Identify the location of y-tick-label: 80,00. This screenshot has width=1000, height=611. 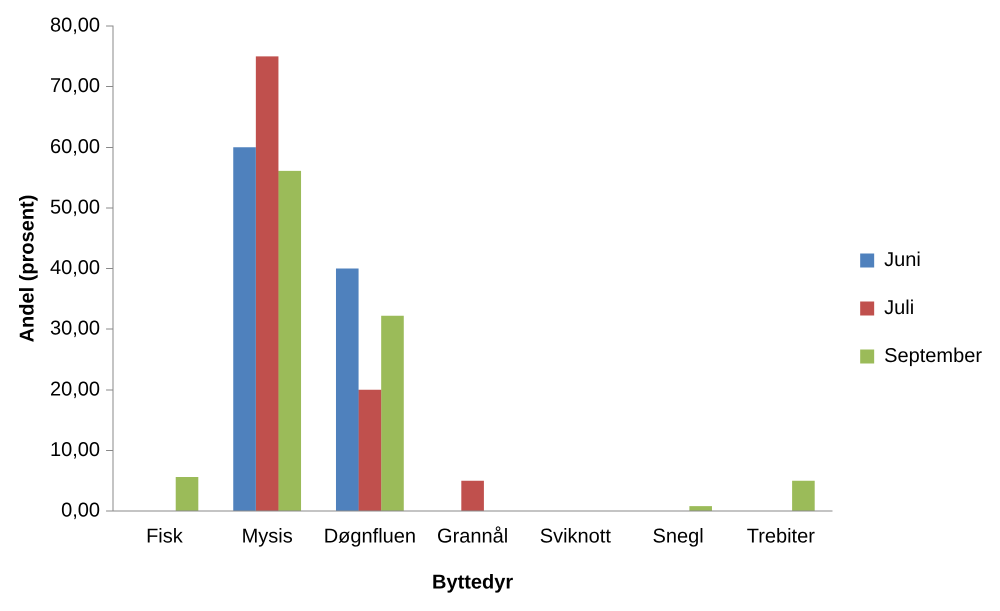
(75, 25).